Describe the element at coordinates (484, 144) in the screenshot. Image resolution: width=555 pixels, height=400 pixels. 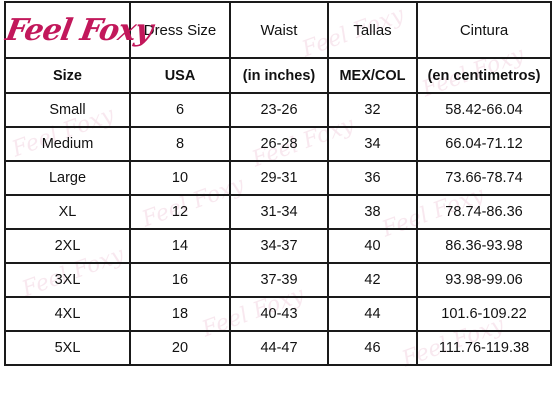
I see `waist-cm-cell: 66.04-71.12` at that location.